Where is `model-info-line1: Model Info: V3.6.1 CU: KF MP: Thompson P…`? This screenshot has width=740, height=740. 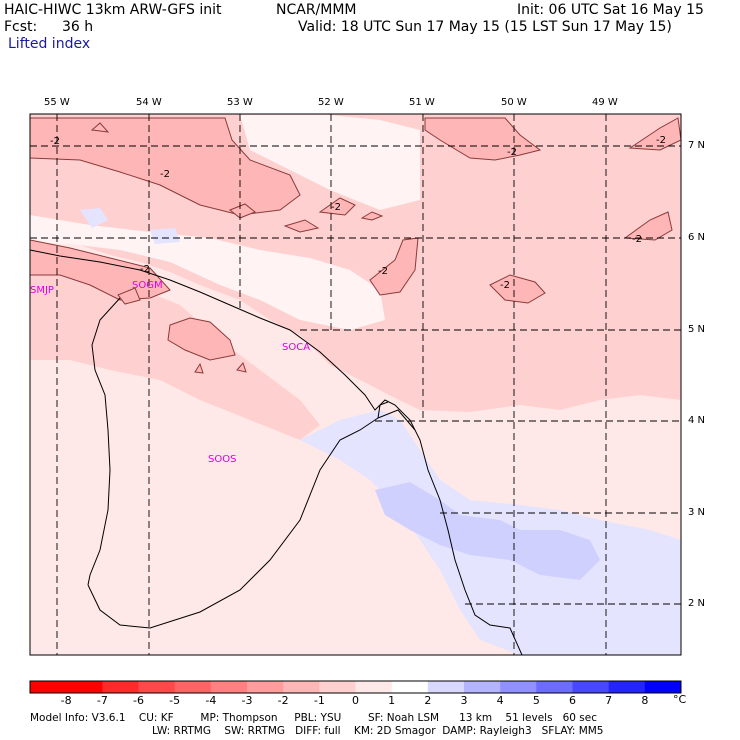 model-info-line1: Model Info: V3.6.1 CU: KF MP: Thompson P… is located at coordinates (313, 718).